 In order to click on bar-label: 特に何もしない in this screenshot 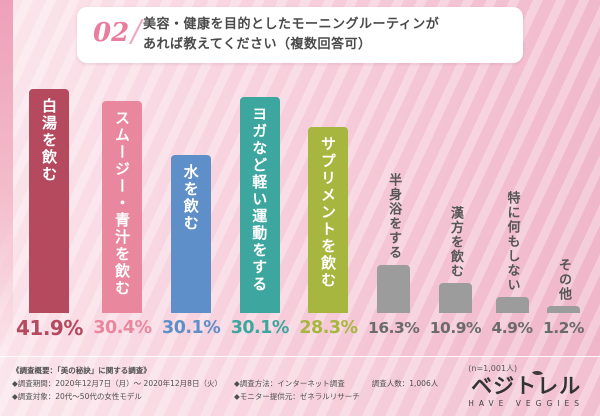, I will do `click(512, 241)`.